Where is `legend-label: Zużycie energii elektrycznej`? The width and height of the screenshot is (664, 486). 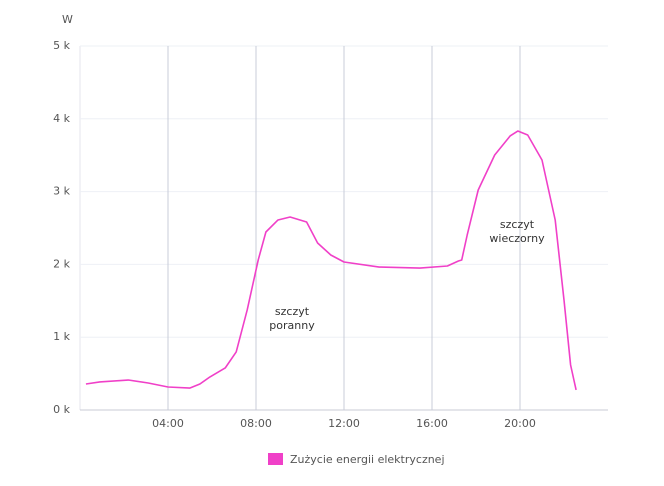 legend-label: Zużycie energii elektrycznej is located at coordinates (367, 459).